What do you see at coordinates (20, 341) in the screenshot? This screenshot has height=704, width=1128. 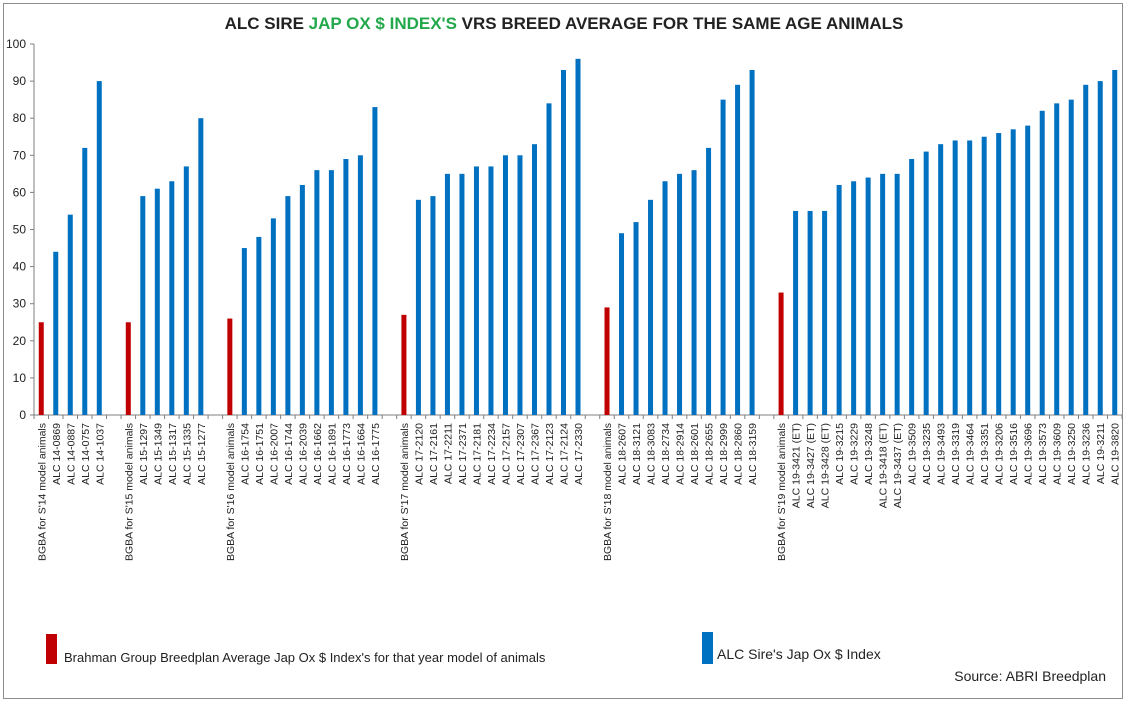 I see `y-tick-label: 20` at bounding box center [20, 341].